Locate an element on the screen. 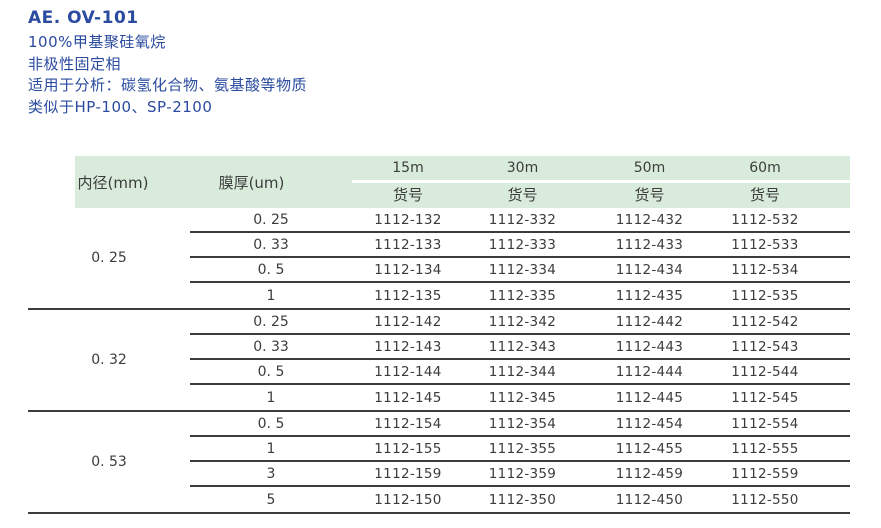  part-number-cell: 1112-154 is located at coordinates (408, 423).